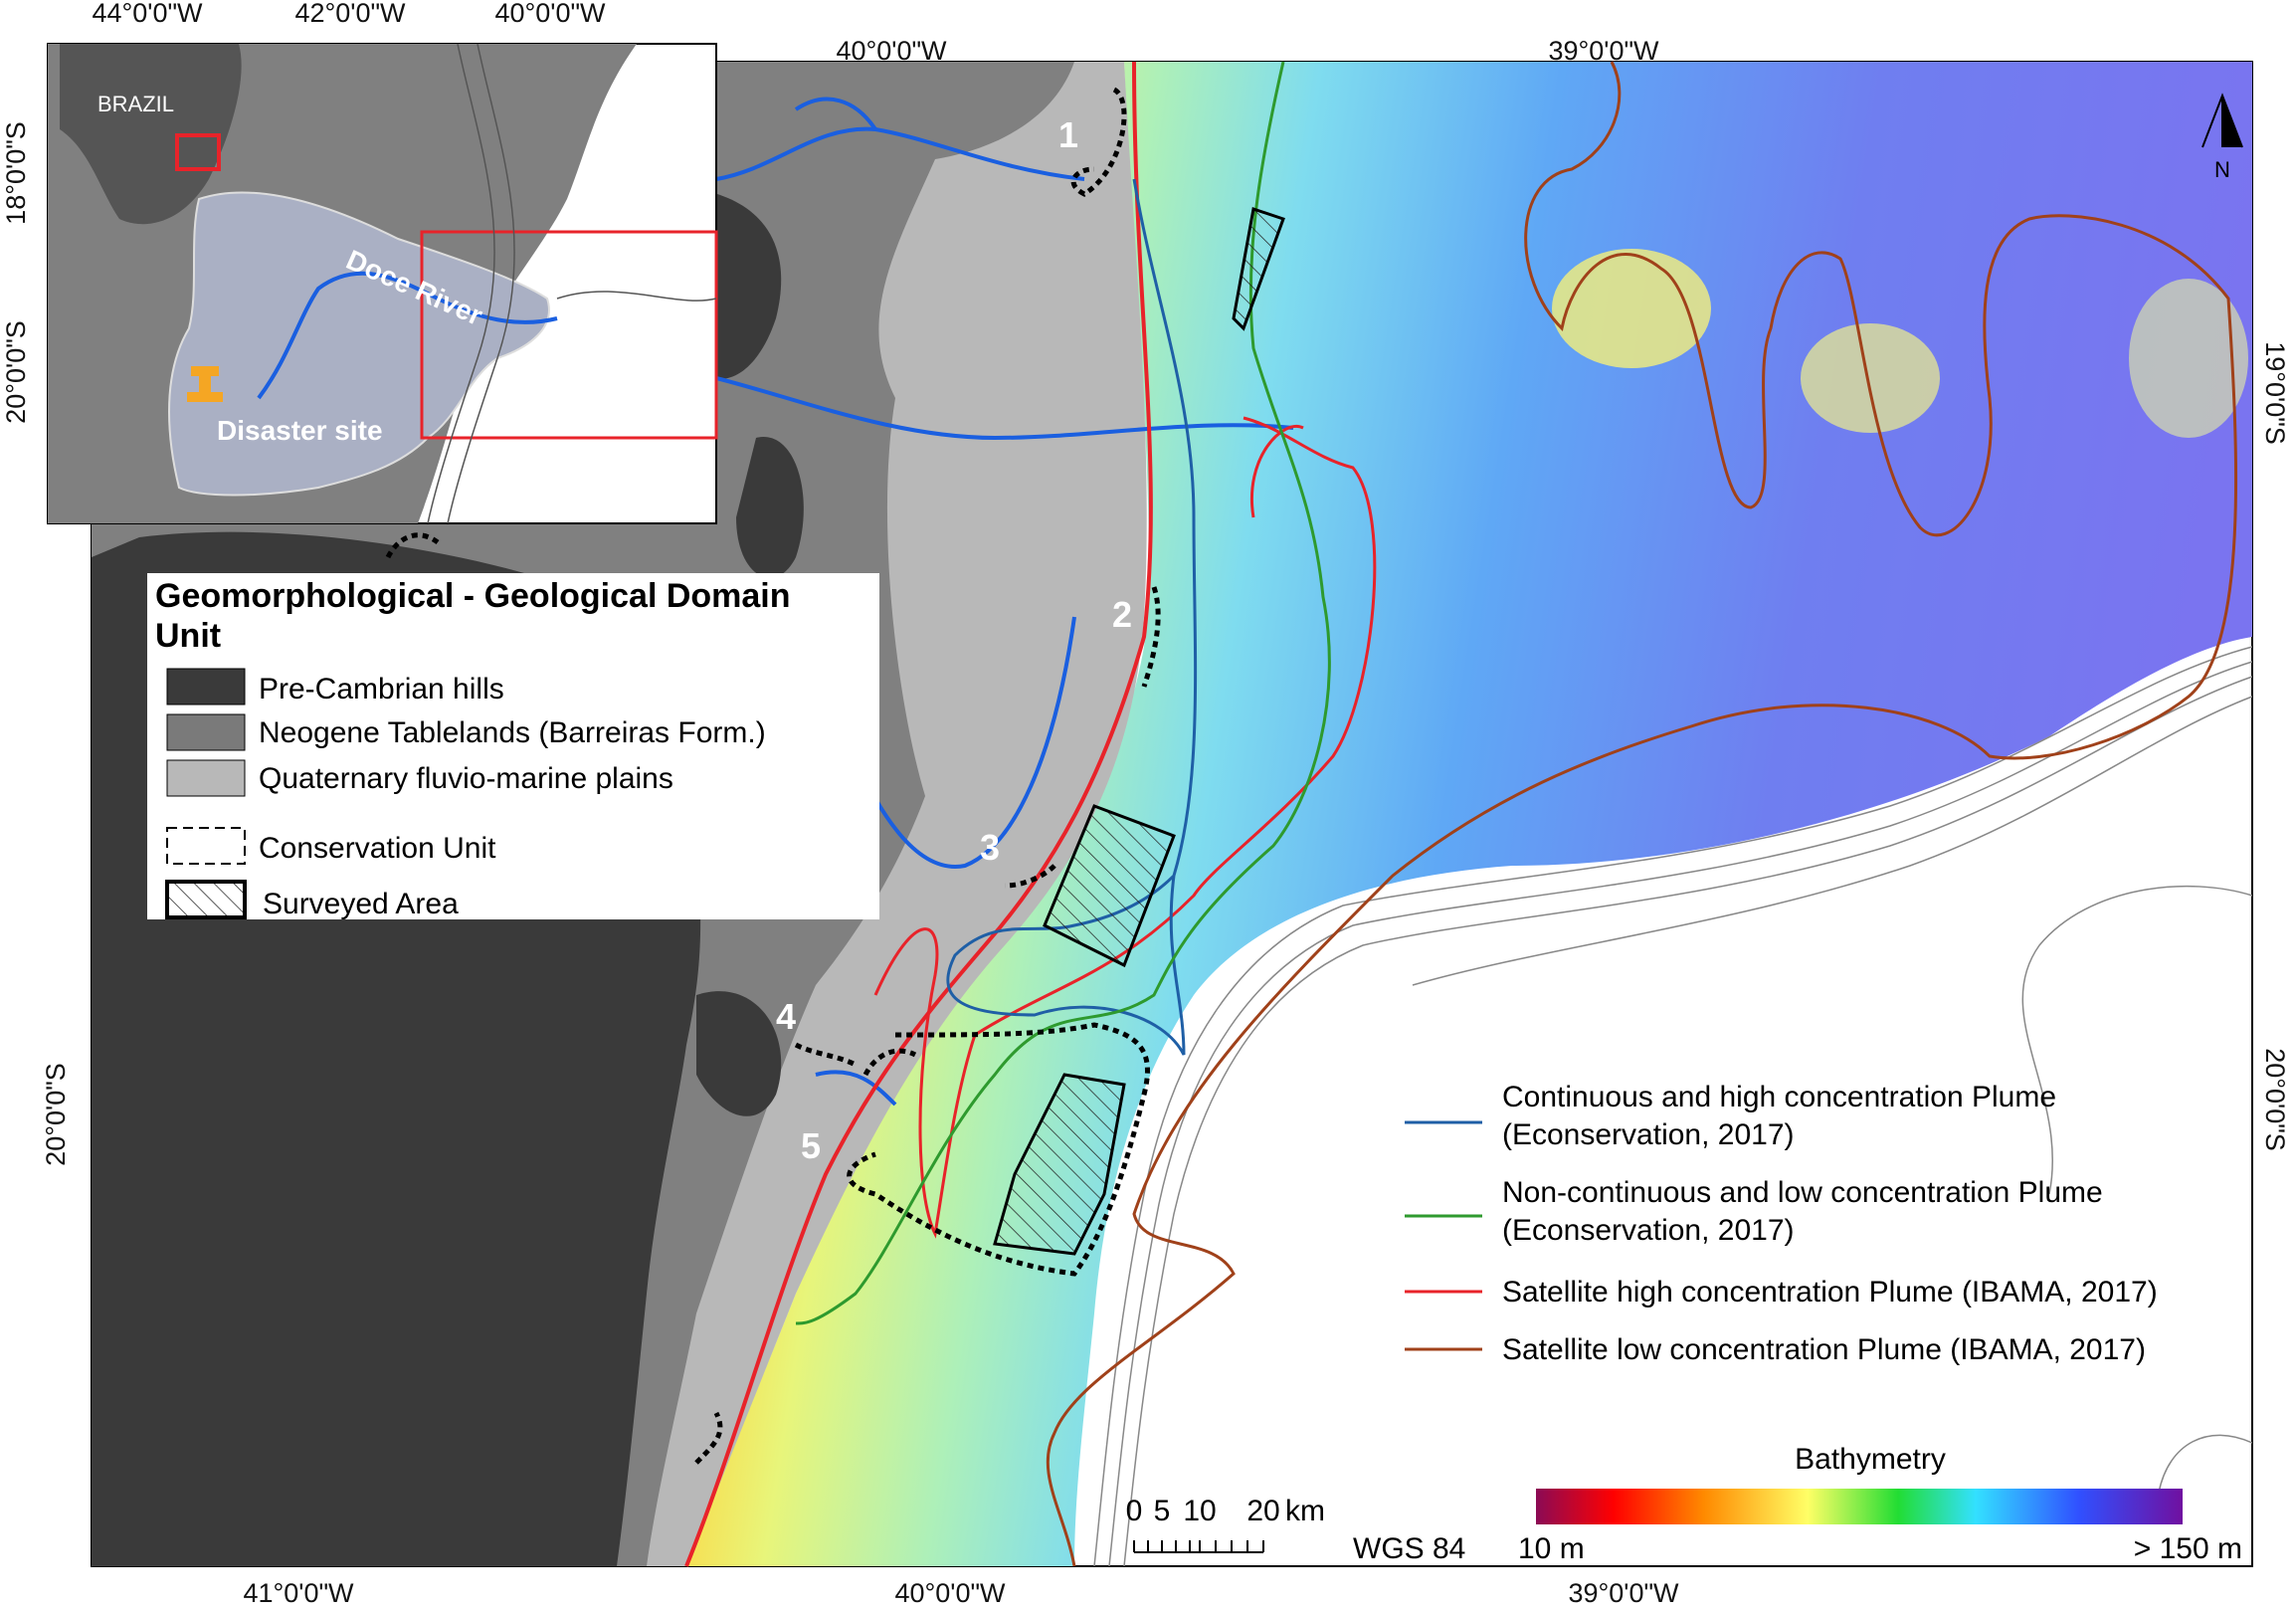  Describe the element at coordinates (892, 51) in the screenshot. I see `lon-tick-top: 40°0'0"W` at that location.